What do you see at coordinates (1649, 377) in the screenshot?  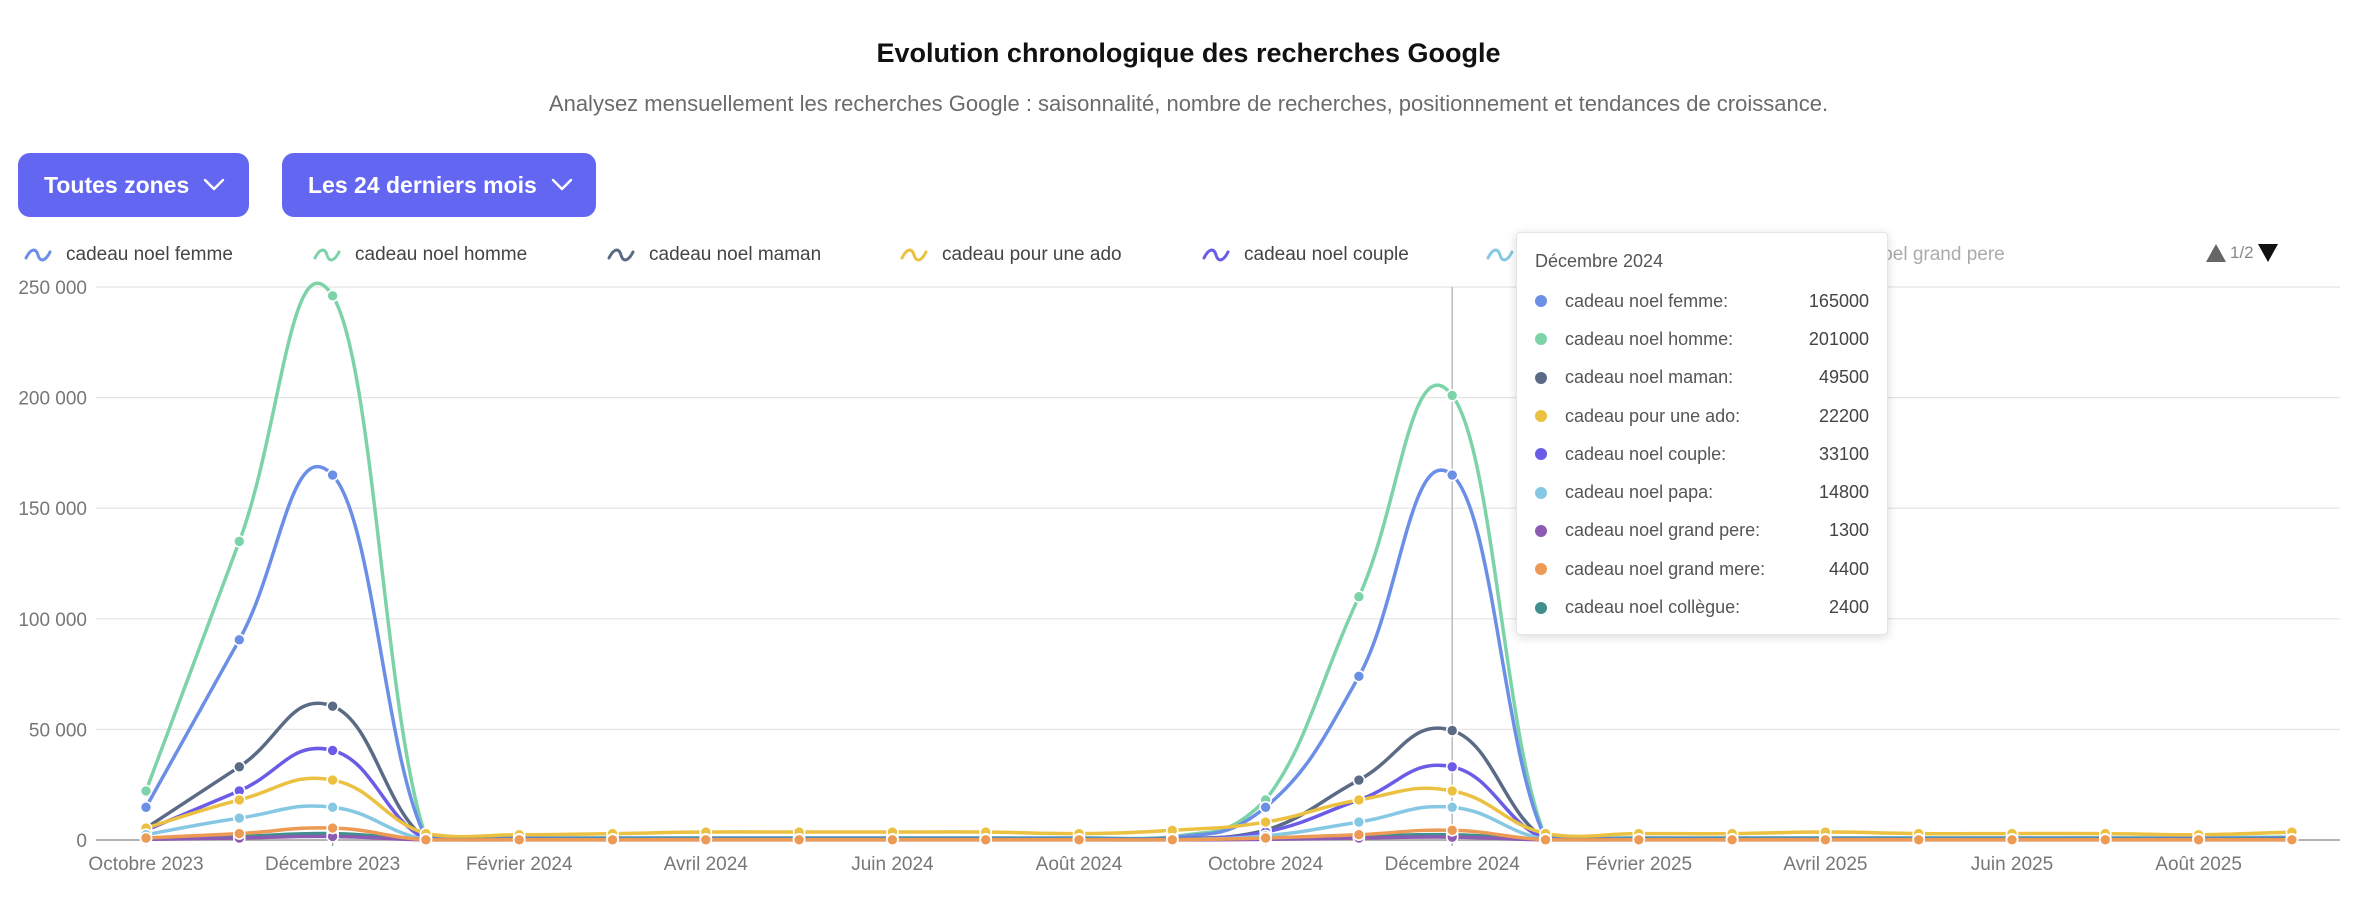 I see `tooltip-row-label: cadeau noel maman:` at bounding box center [1649, 377].